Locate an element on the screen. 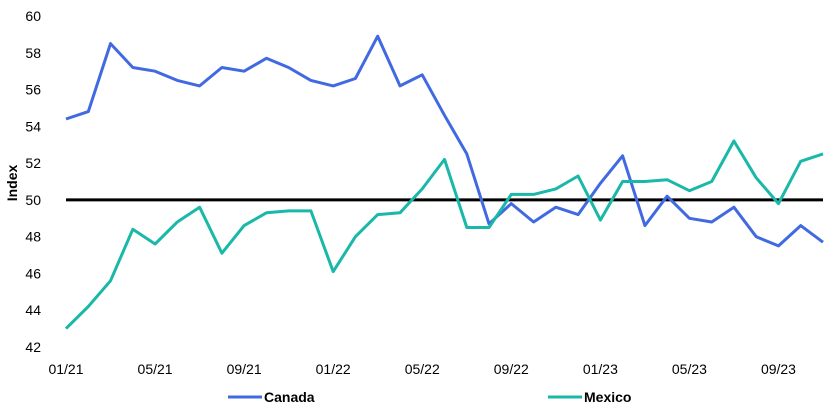 The width and height of the screenshot is (840, 410). y-axis-title: Index is located at coordinates (12, 183).